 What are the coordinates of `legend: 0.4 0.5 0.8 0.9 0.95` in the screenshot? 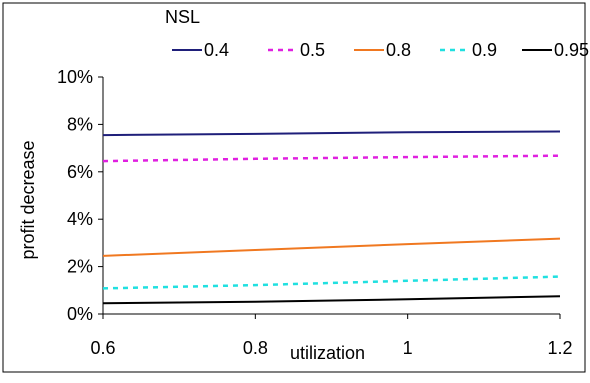 It's located at (380, 50).